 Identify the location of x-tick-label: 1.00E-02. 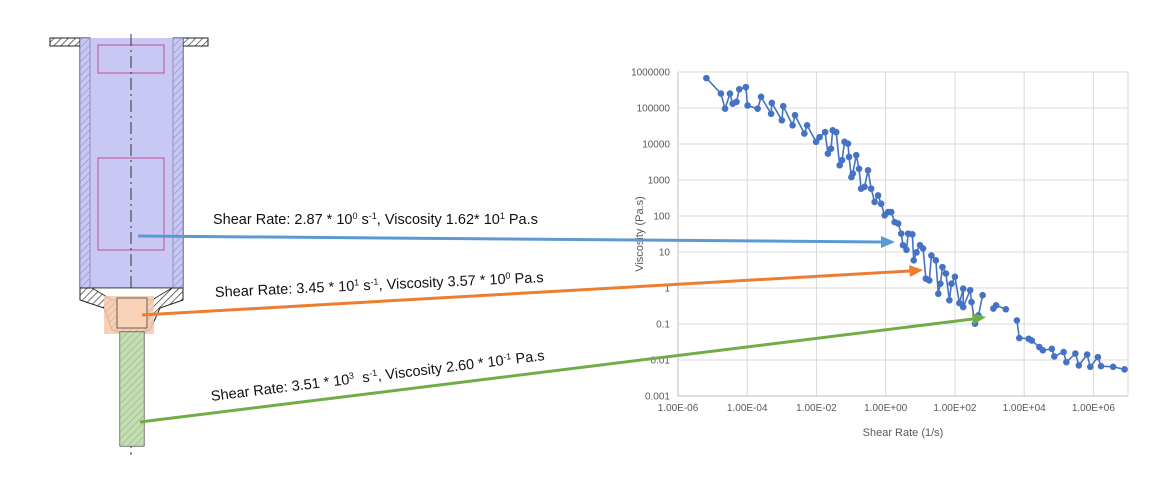
(816, 408).